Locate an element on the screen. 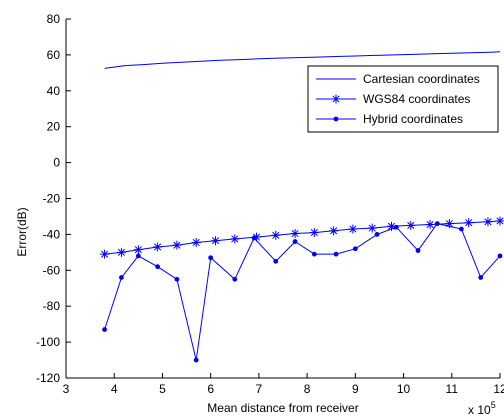 This screenshot has height=416, width=504. y-tick-label: -60 is located at coordinates (52, 270).